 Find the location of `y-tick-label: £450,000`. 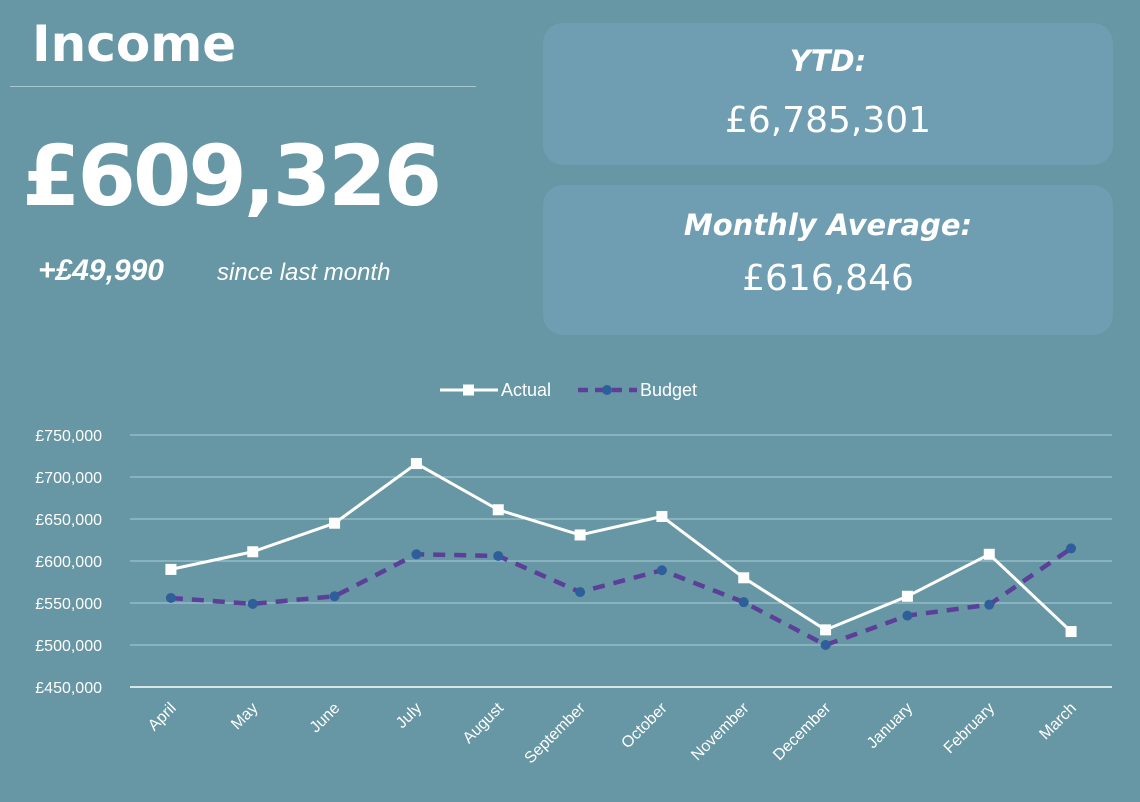

y-tick-label: £450,000 is located at coordinates (68, 688).